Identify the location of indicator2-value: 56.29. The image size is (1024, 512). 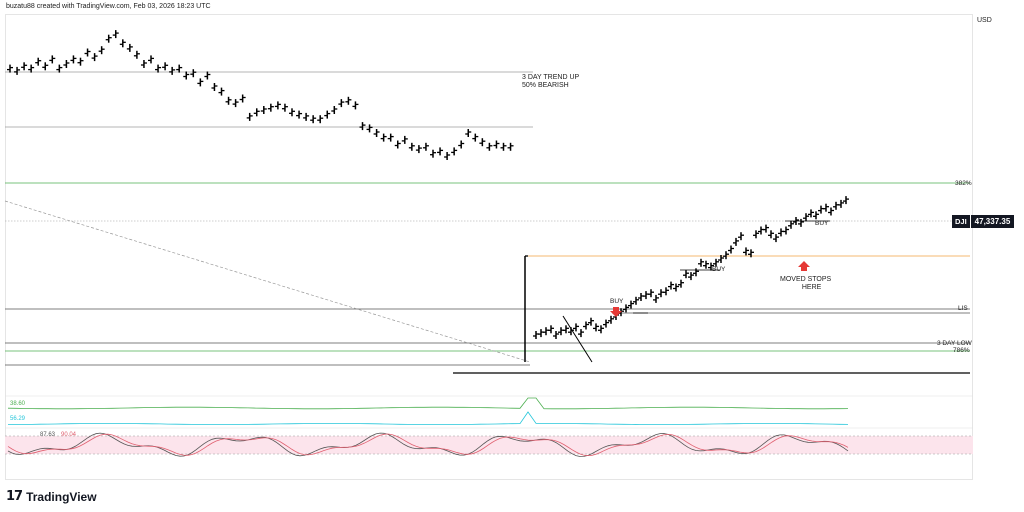
(18, 419).